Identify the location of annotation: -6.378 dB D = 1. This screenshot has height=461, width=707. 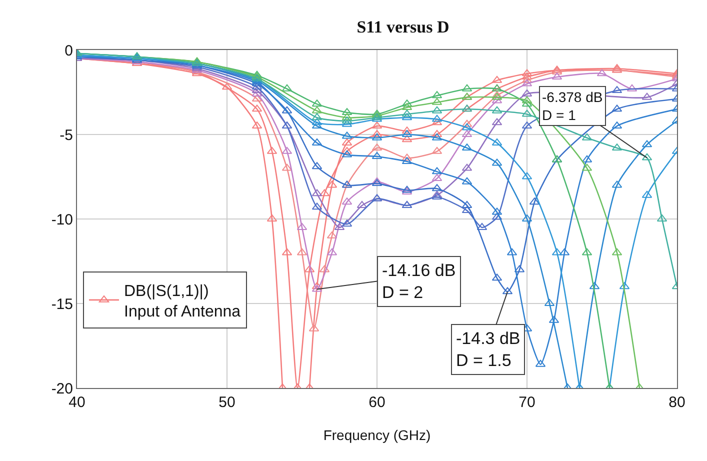
(572, 106).